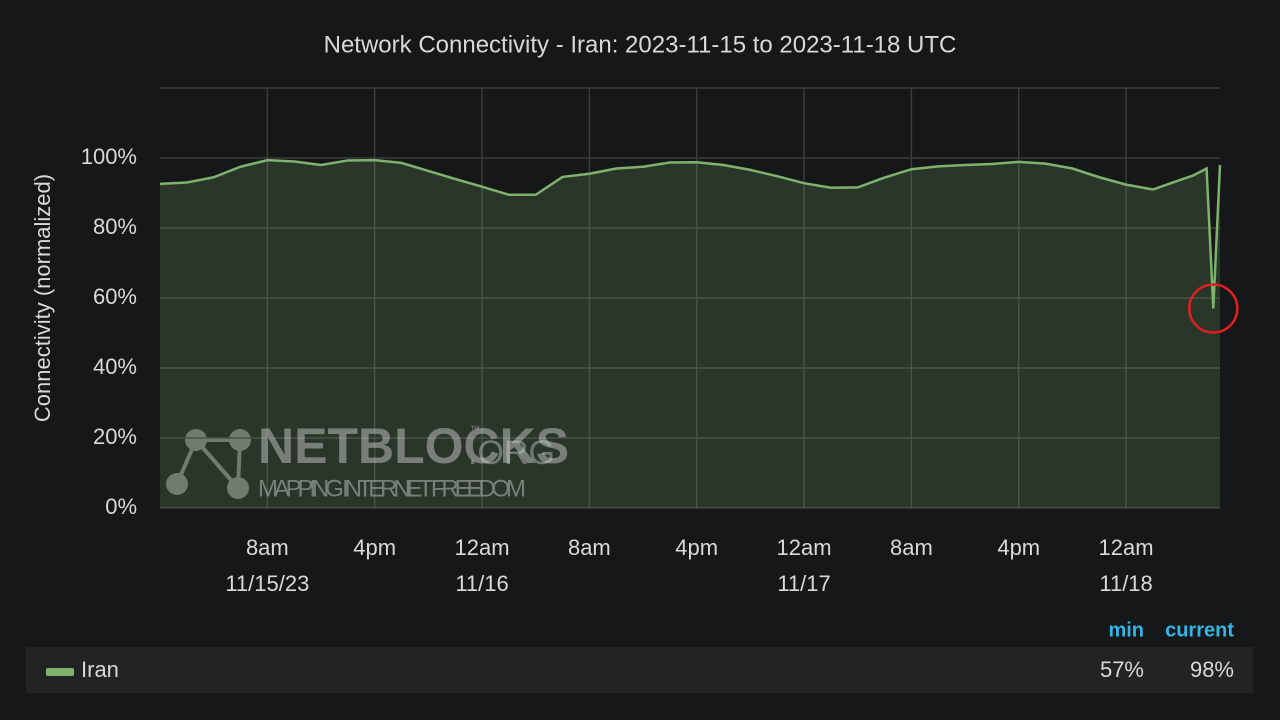 The image size is (1280, 720). Describe the element at coordinates (803, 583) in the screenshot. I see `x-tick-date: 11/17` at that location.